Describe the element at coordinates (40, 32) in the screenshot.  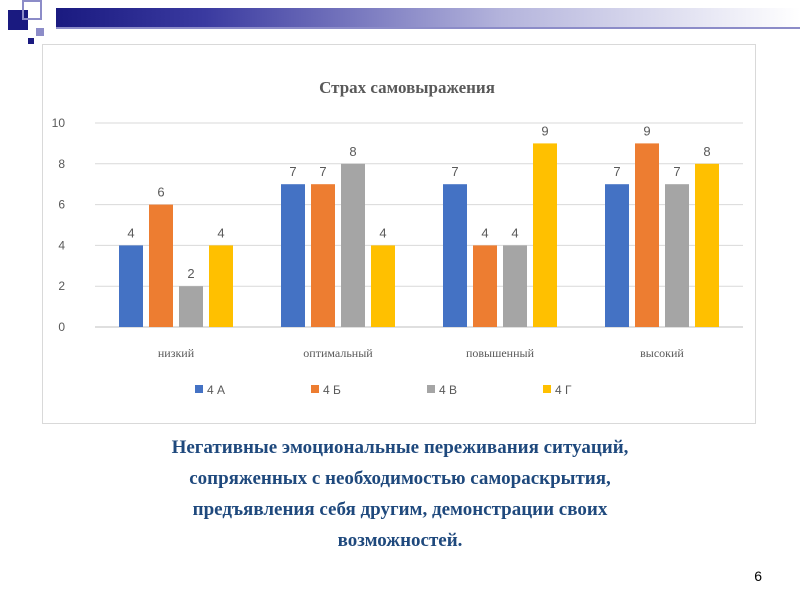
I see `corner-square-small` at that location.